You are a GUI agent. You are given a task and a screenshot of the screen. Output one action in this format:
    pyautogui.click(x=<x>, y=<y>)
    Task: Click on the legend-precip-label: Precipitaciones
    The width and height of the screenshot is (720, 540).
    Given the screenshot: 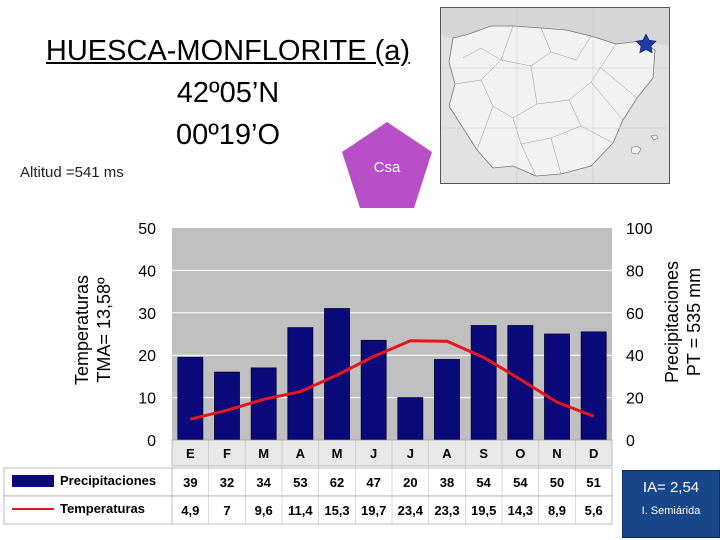 What is the action you would take?
    pyautogui.click(x=108, y=480)
    